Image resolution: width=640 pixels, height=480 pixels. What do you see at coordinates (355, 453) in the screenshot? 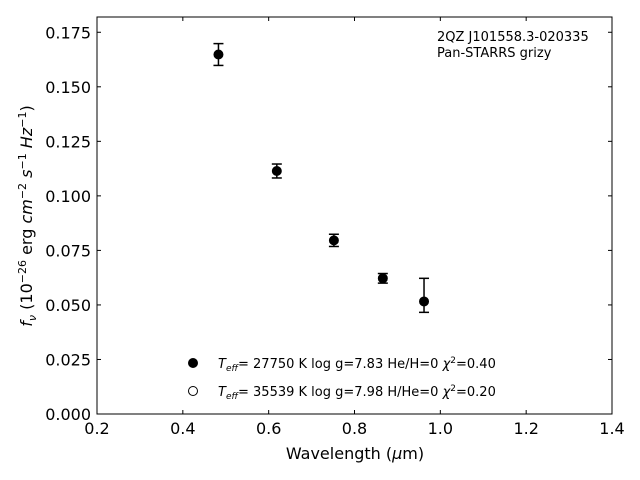
I see `x-axis-label: Wavelength (μm)` at bounding box center [355, 453].